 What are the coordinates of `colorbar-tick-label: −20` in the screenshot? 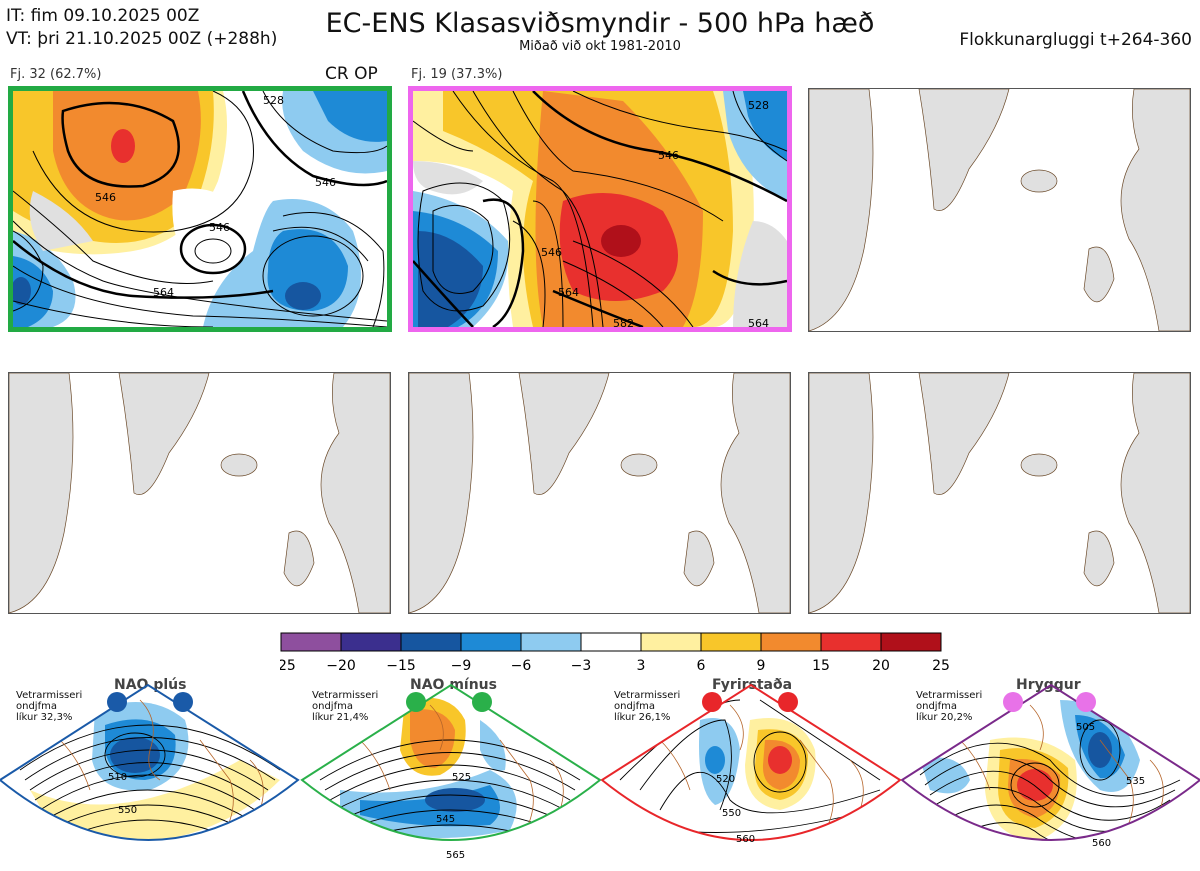 It's located at (341, 666).